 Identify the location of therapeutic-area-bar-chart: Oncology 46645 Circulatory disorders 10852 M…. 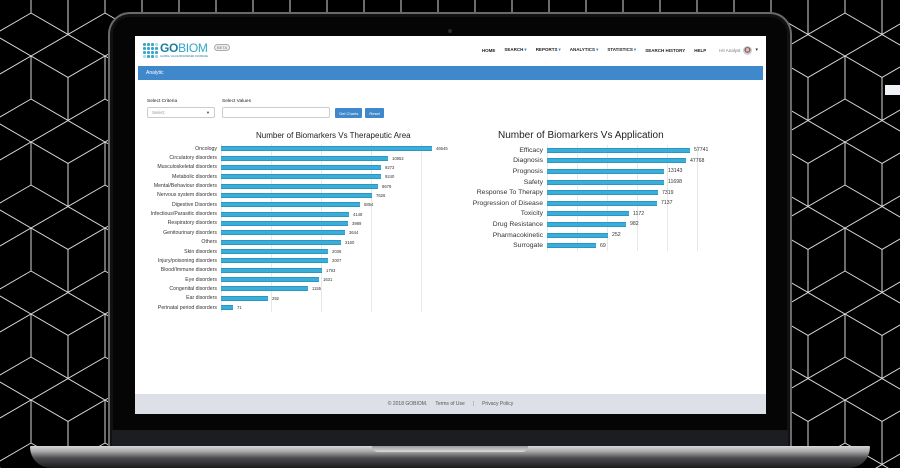
(299, 232).